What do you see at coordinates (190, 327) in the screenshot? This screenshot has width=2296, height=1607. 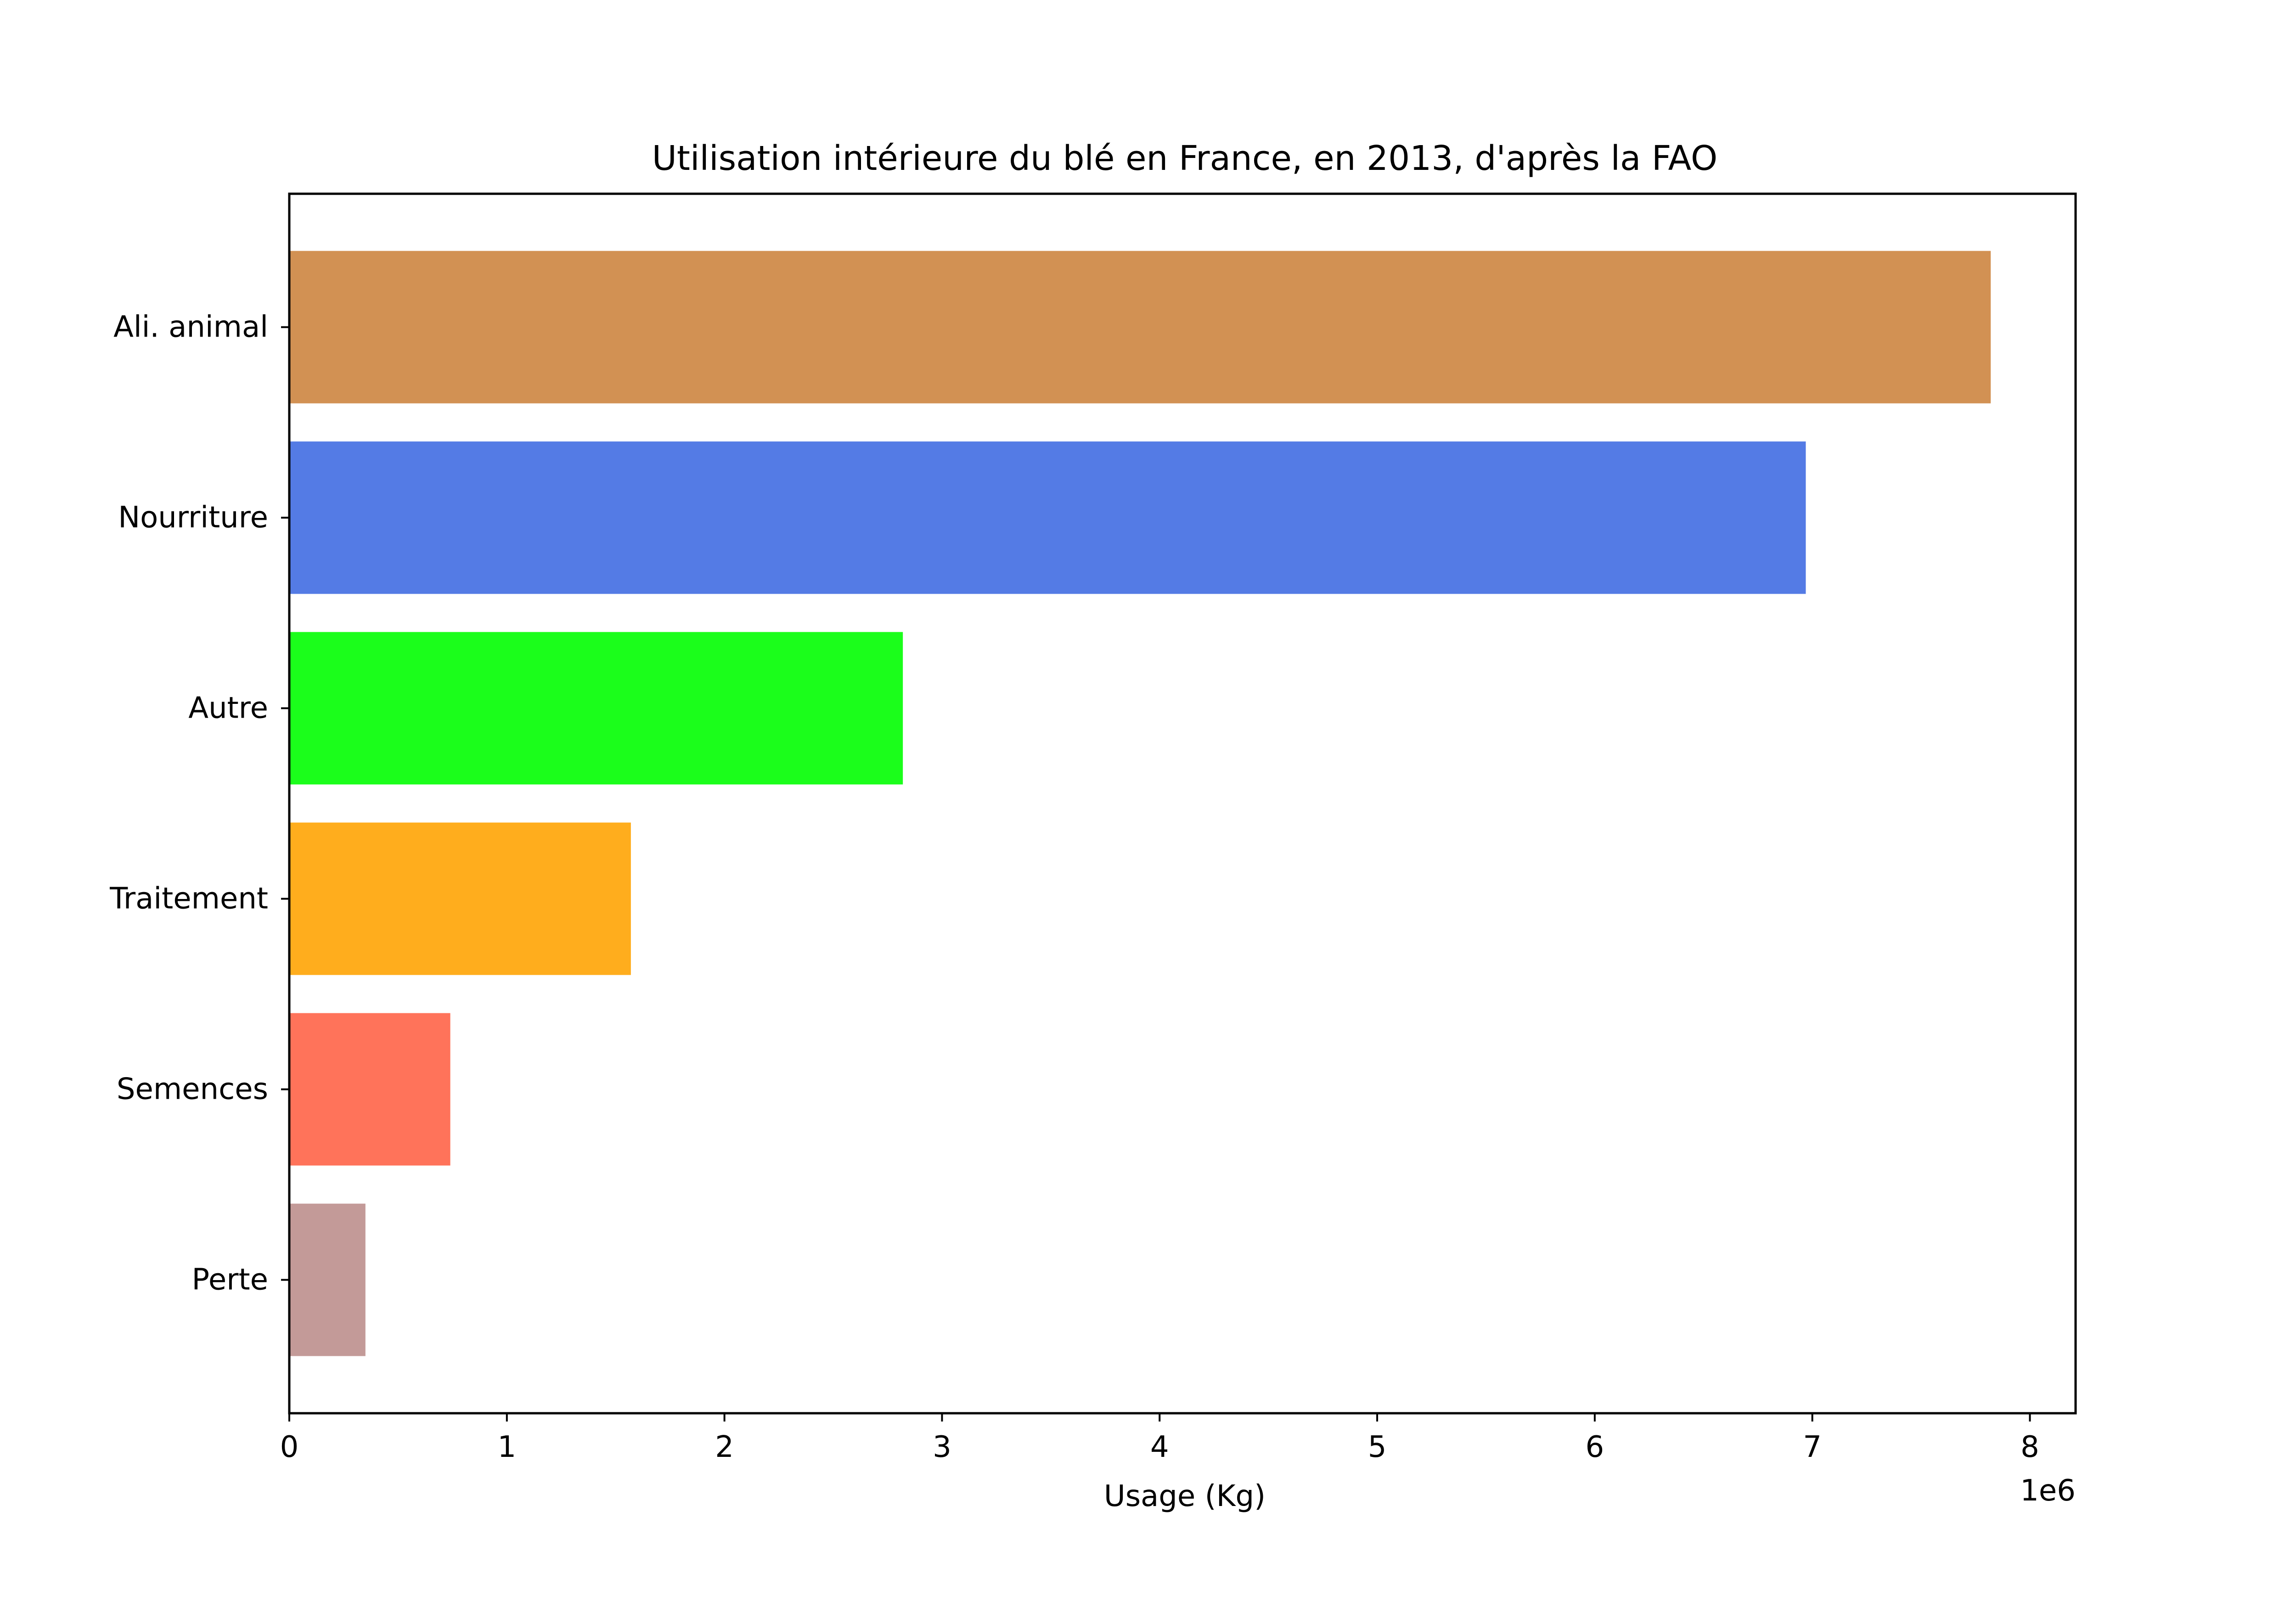 I see `y-tick-label: Ali. animal` at bounding box center [190, 327].